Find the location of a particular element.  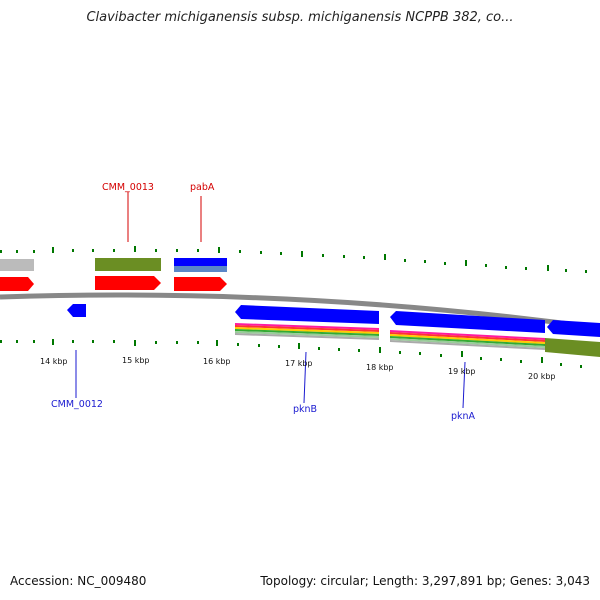

reverse-cds is located at coordinates (333, 320).